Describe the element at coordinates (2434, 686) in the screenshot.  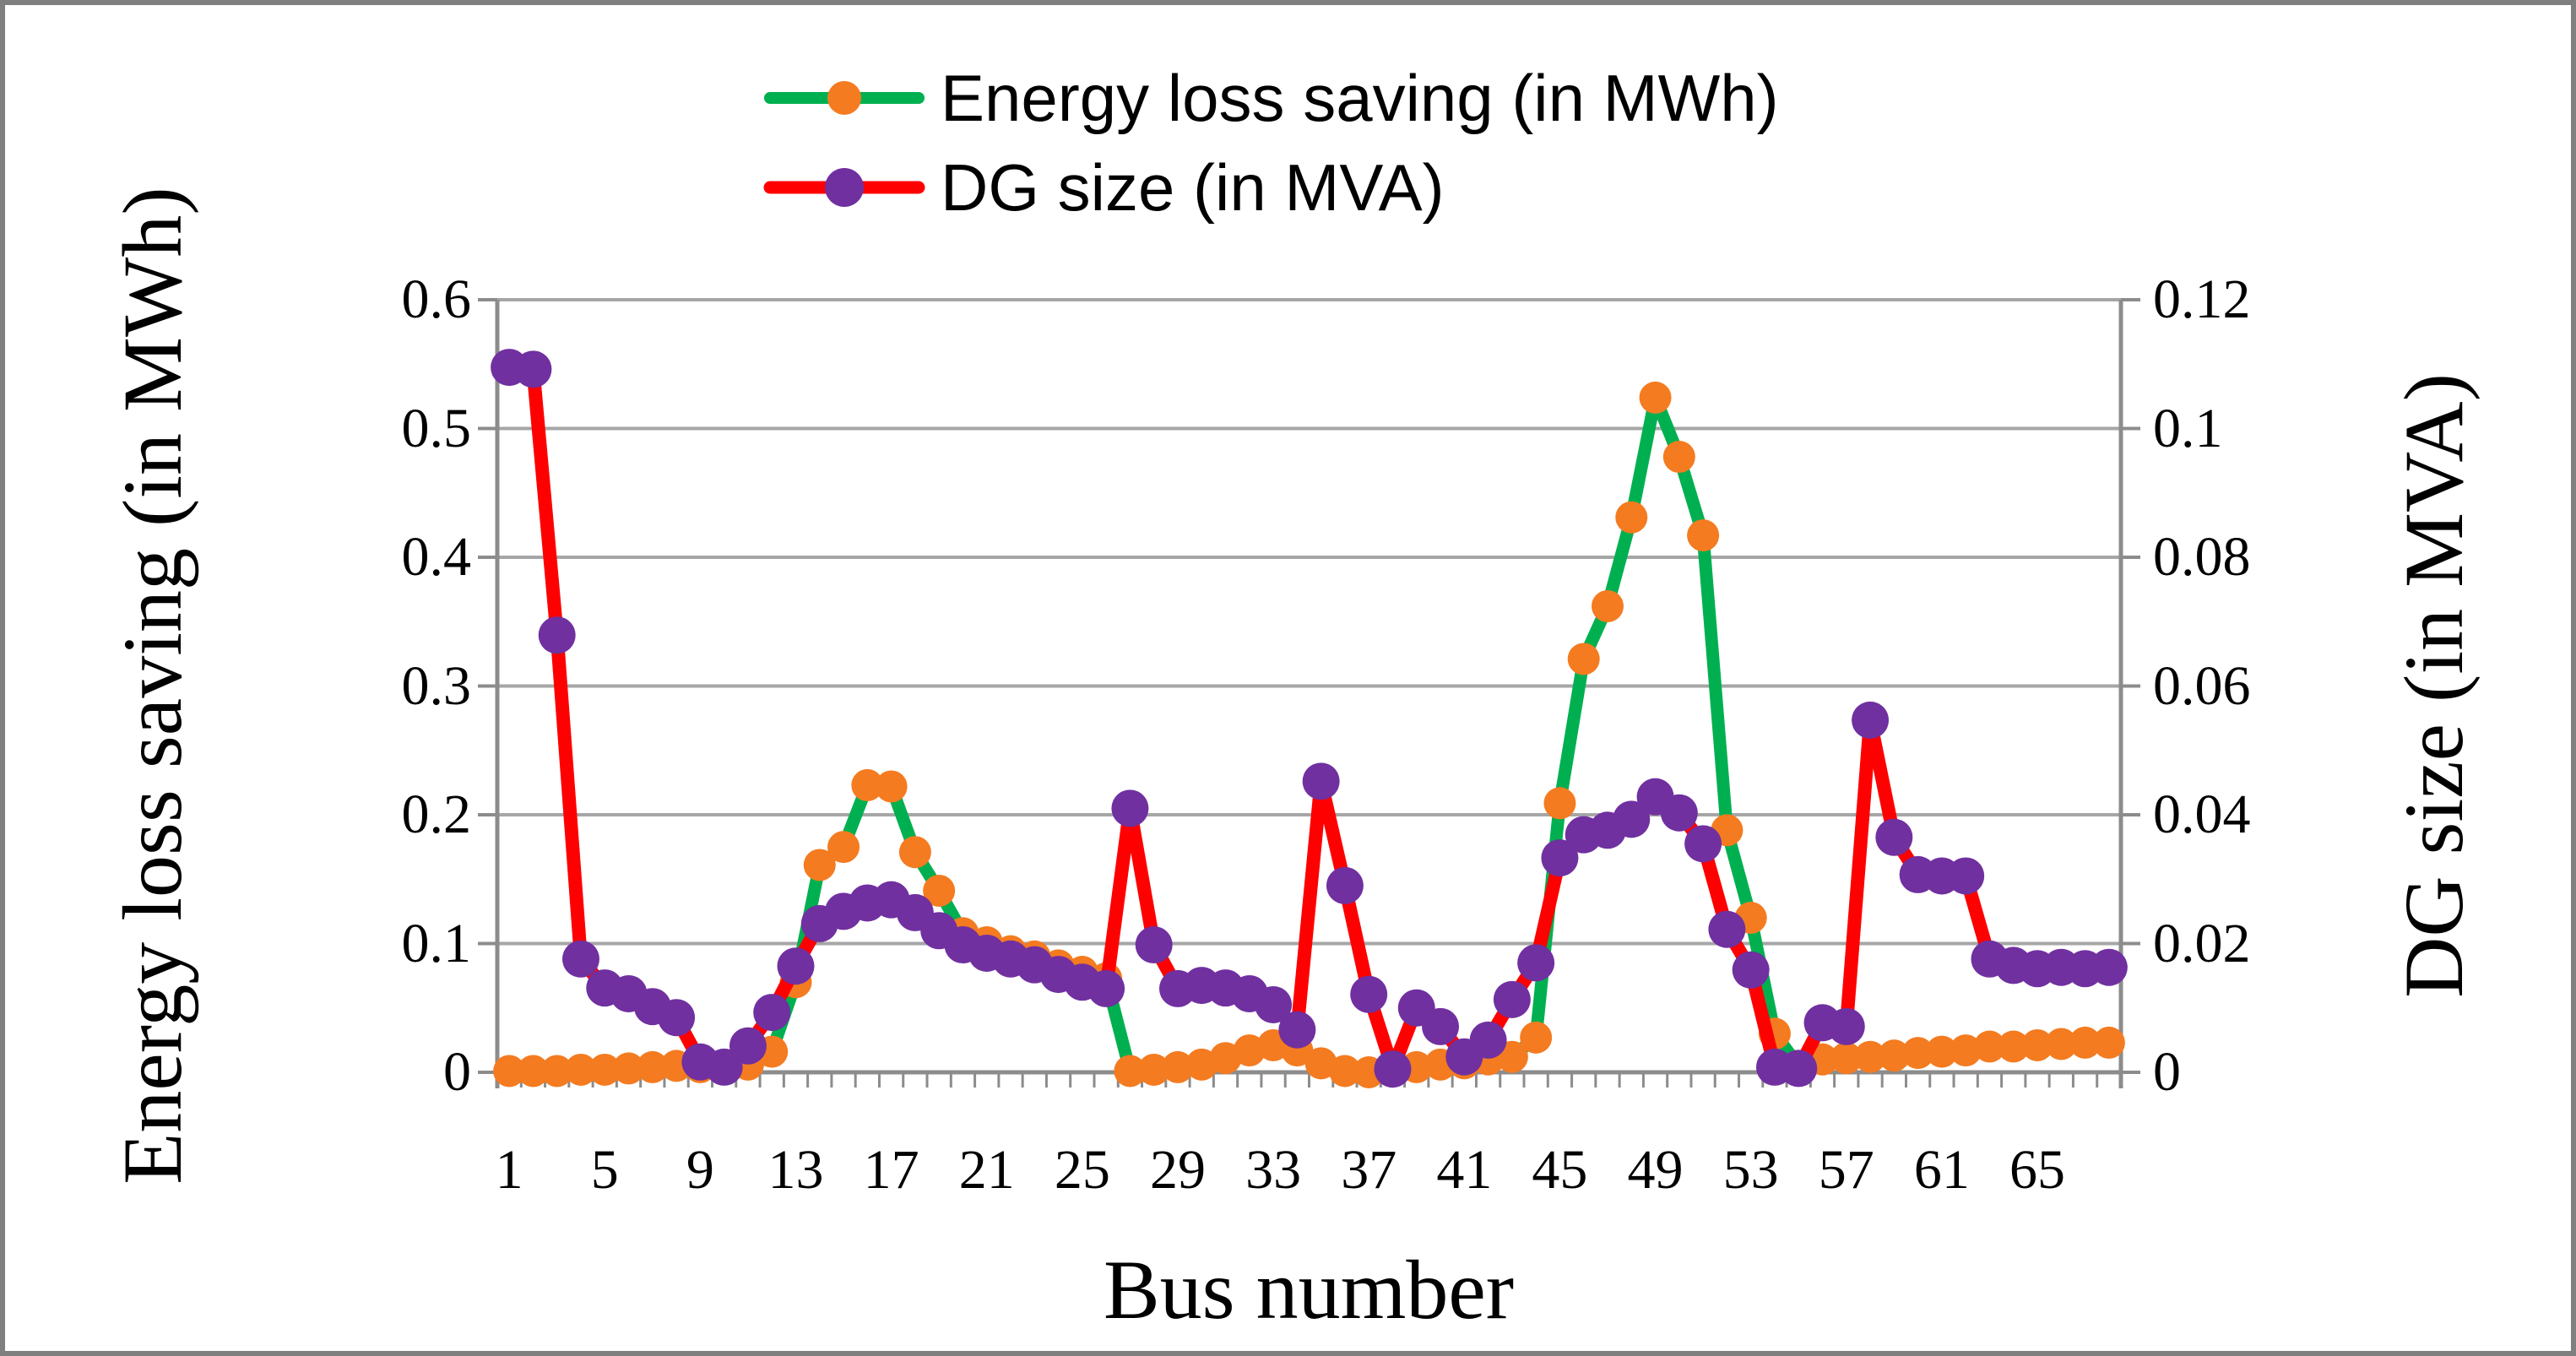
I see `right-axis-title: DG size (in MVA)` at that location.